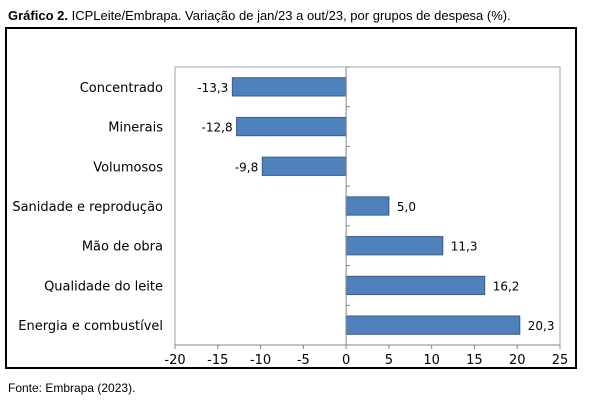 The height and width of the screenshot is (410, 593). Describe the element at coordinates (506, 286) in the screenshot. I see `data-label: 16,2` at that location.